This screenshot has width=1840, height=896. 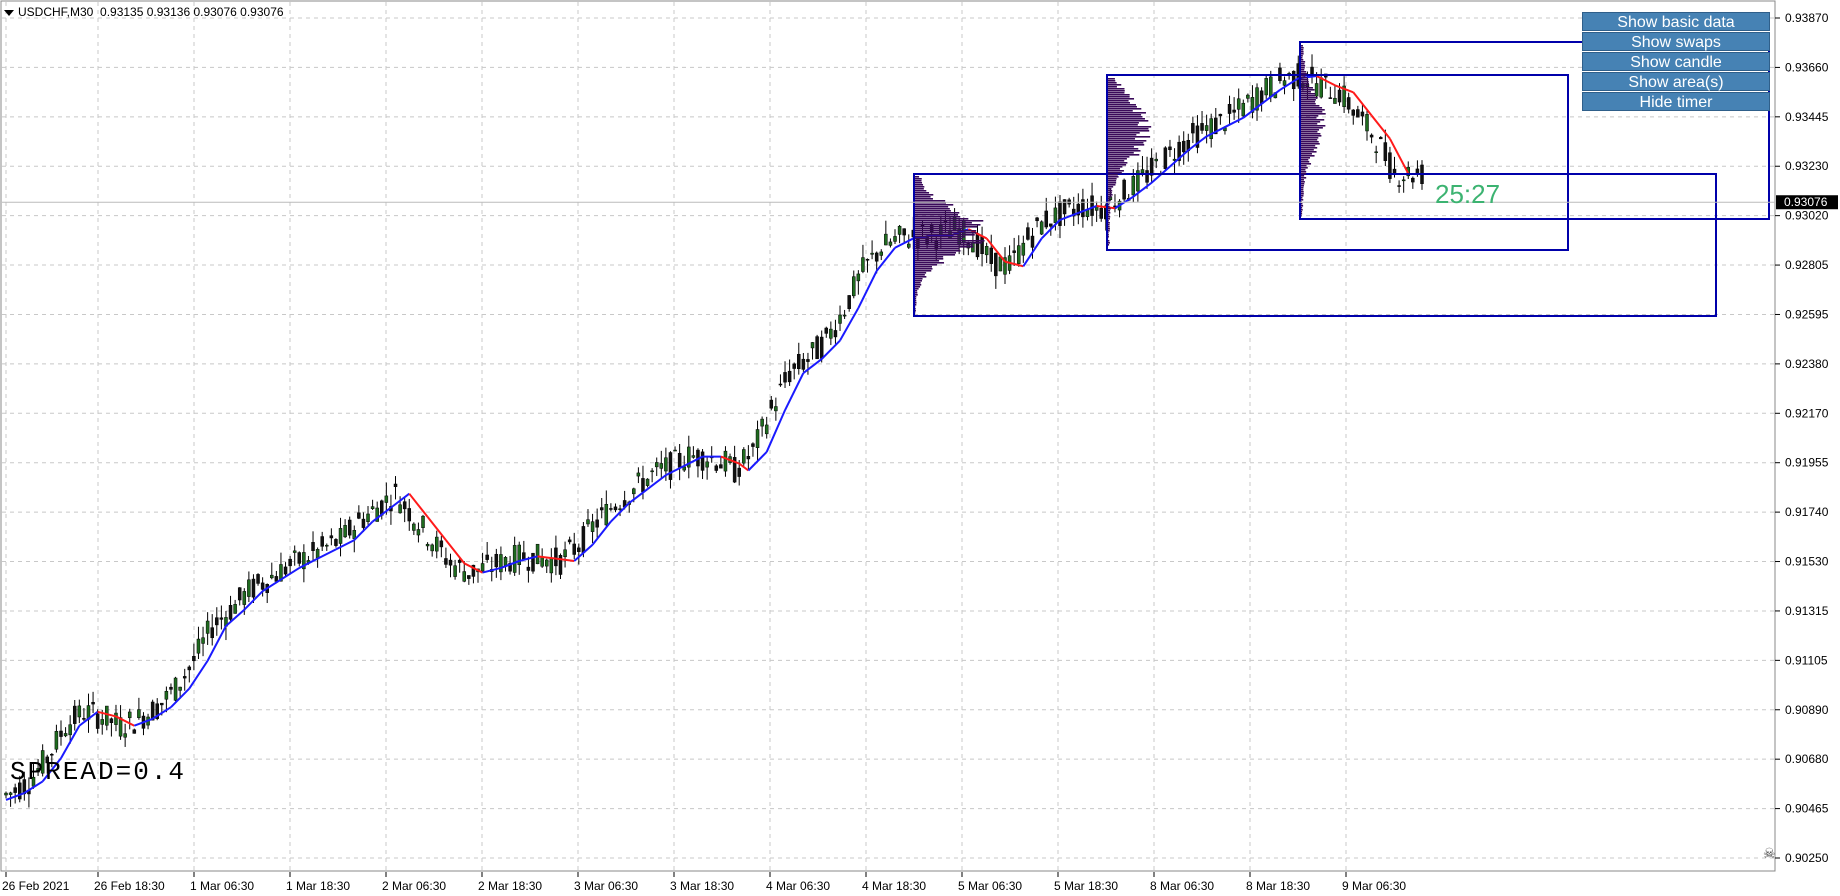 What do you see at coordinates (1676, 21) in the screenshot?
I see `show-basic-data-button: Show basic data` at bounding box center [1676, 21].